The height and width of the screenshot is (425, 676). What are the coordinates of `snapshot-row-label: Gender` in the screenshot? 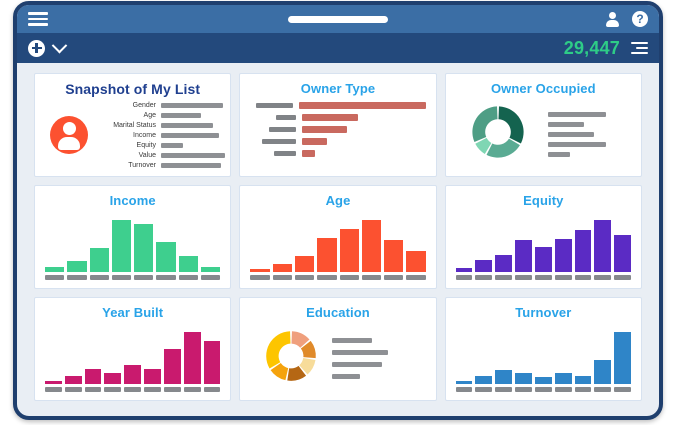 It's located at (144, 105).